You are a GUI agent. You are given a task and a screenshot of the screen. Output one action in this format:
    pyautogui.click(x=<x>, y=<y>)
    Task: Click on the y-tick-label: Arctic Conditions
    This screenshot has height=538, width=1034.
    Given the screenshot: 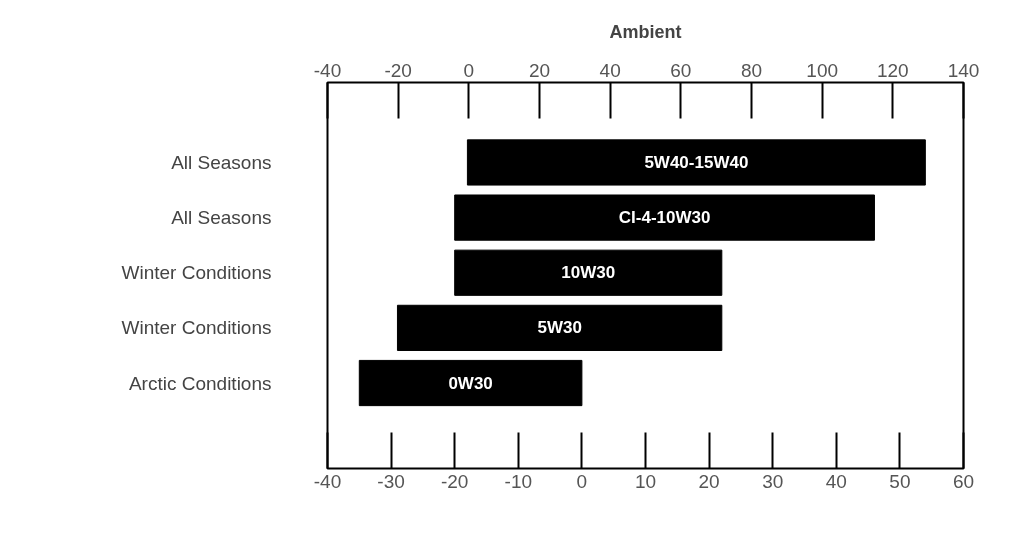 What is the action you would take?
    pyautogui.click(x=200, y=383)
    